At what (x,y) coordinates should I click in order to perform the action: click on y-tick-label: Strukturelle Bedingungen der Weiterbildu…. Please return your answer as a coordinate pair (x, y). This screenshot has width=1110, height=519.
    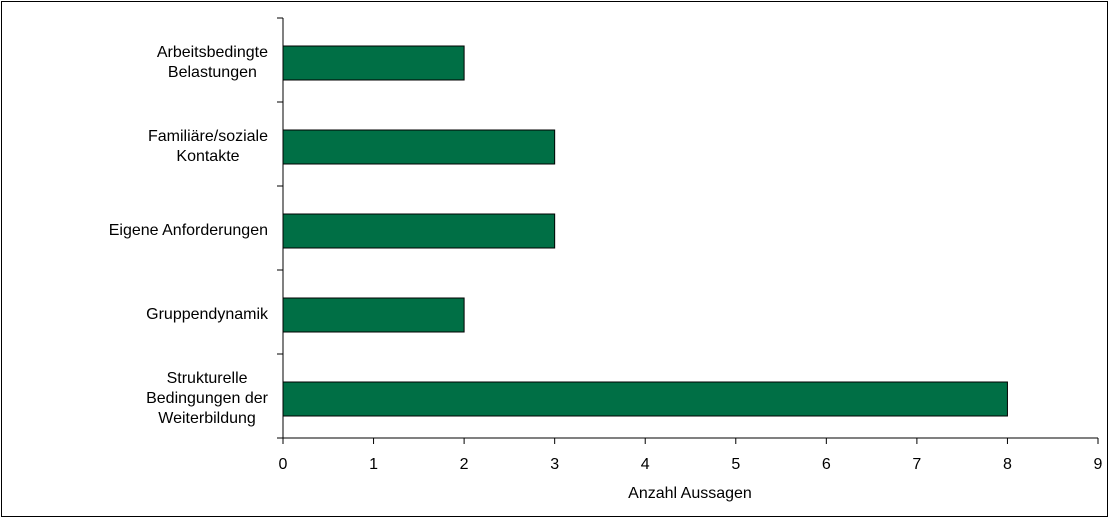
    Looking at the image, I should click on (207, 398).